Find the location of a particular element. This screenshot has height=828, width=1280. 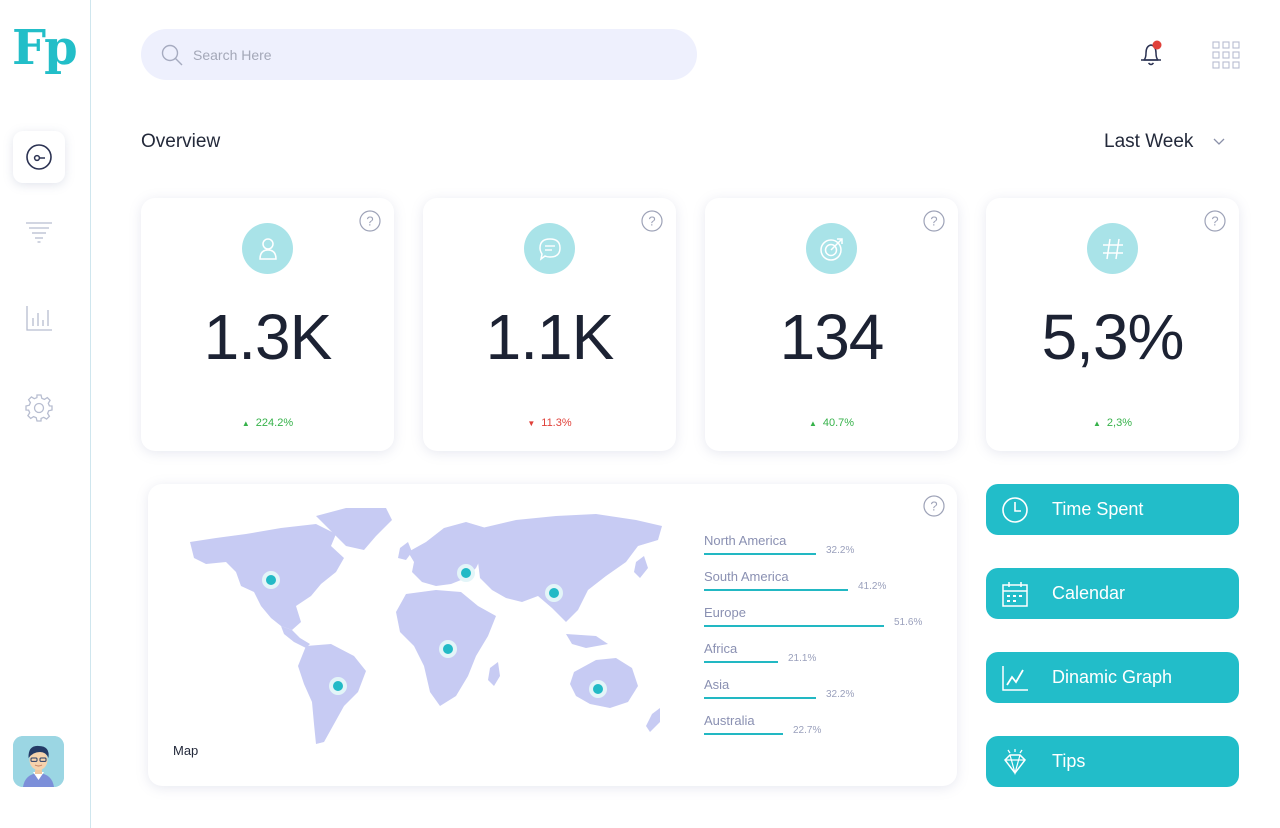

stat-change-value: 11.3% is located at coordinates (556, 423).